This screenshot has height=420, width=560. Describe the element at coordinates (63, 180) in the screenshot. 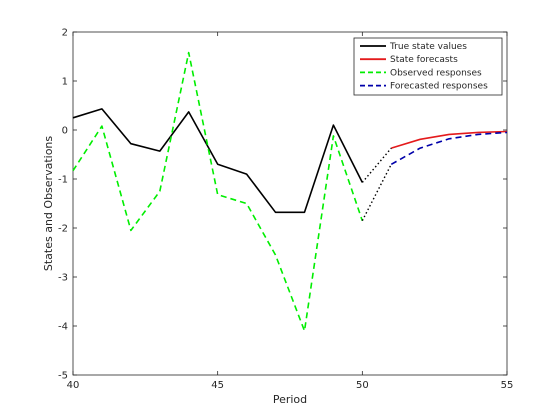

I see `y-tick-label: -1` at that location.